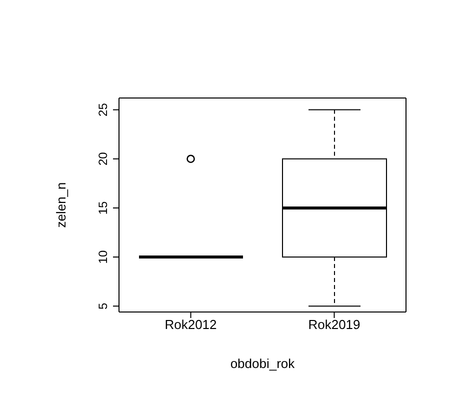 The image size is (469, 414). I want to click on y-tick-label: 10, so click(103, 257).